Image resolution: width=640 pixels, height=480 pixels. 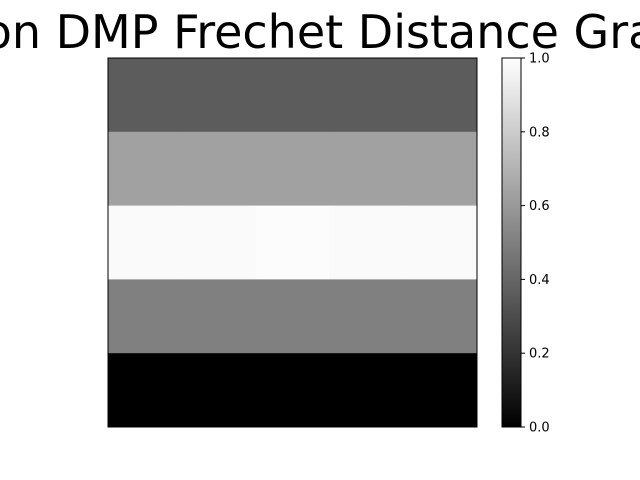 What do you see at coordinates (535, 244) in the screenshot?
I see `colorbar-ticks: 0.0 0.2 0.4 0.6 0.8 1.0` at bounding box center [535, 244].